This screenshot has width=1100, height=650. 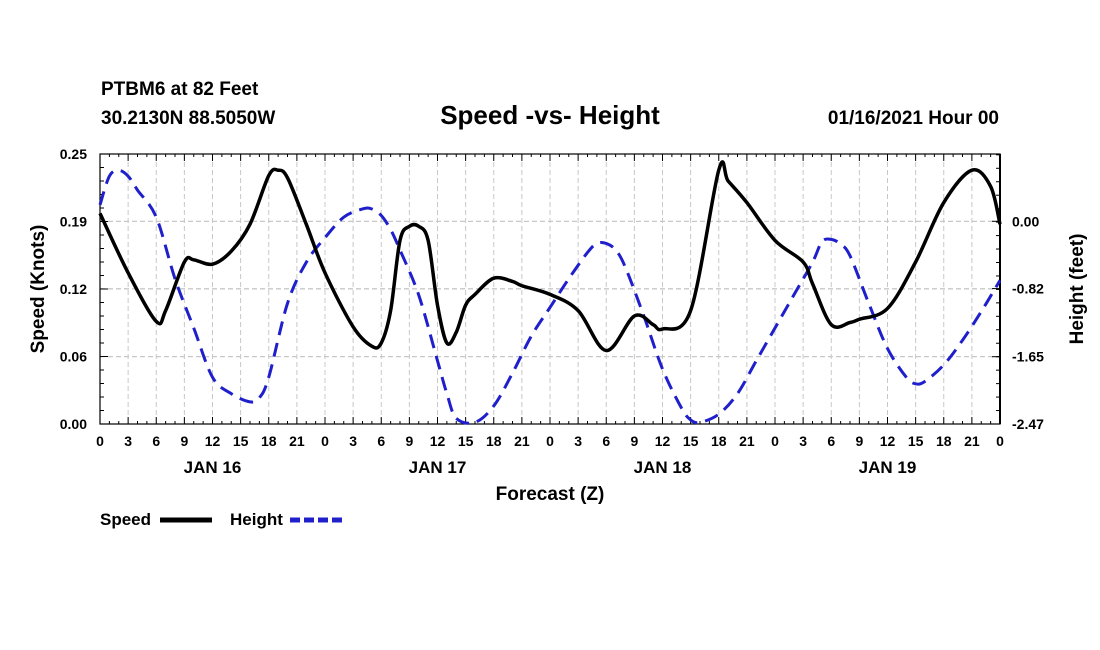 I want to click on y2-axis-label: Height (feet), so click(x=1077, y=289).